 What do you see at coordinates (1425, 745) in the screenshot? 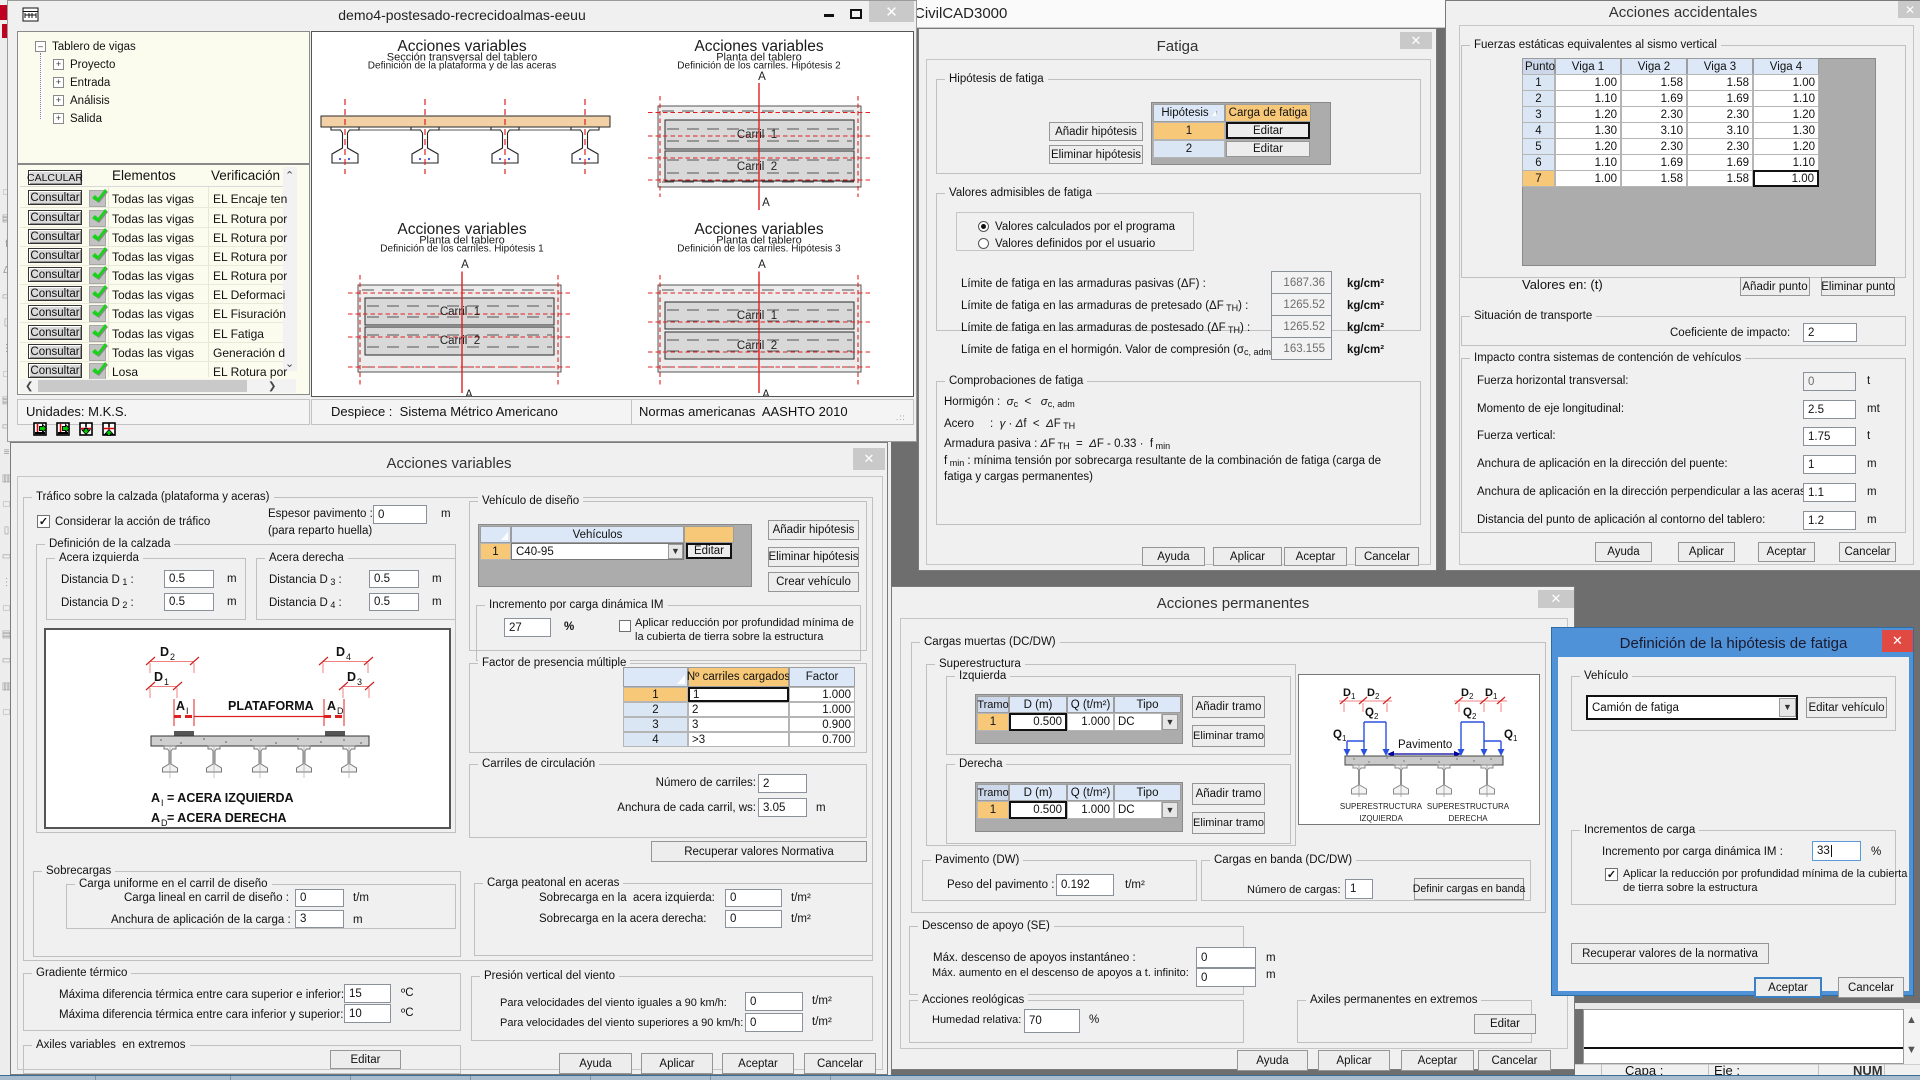
I see `svg-text: Pavimento` at bounding box center [1425, 745].